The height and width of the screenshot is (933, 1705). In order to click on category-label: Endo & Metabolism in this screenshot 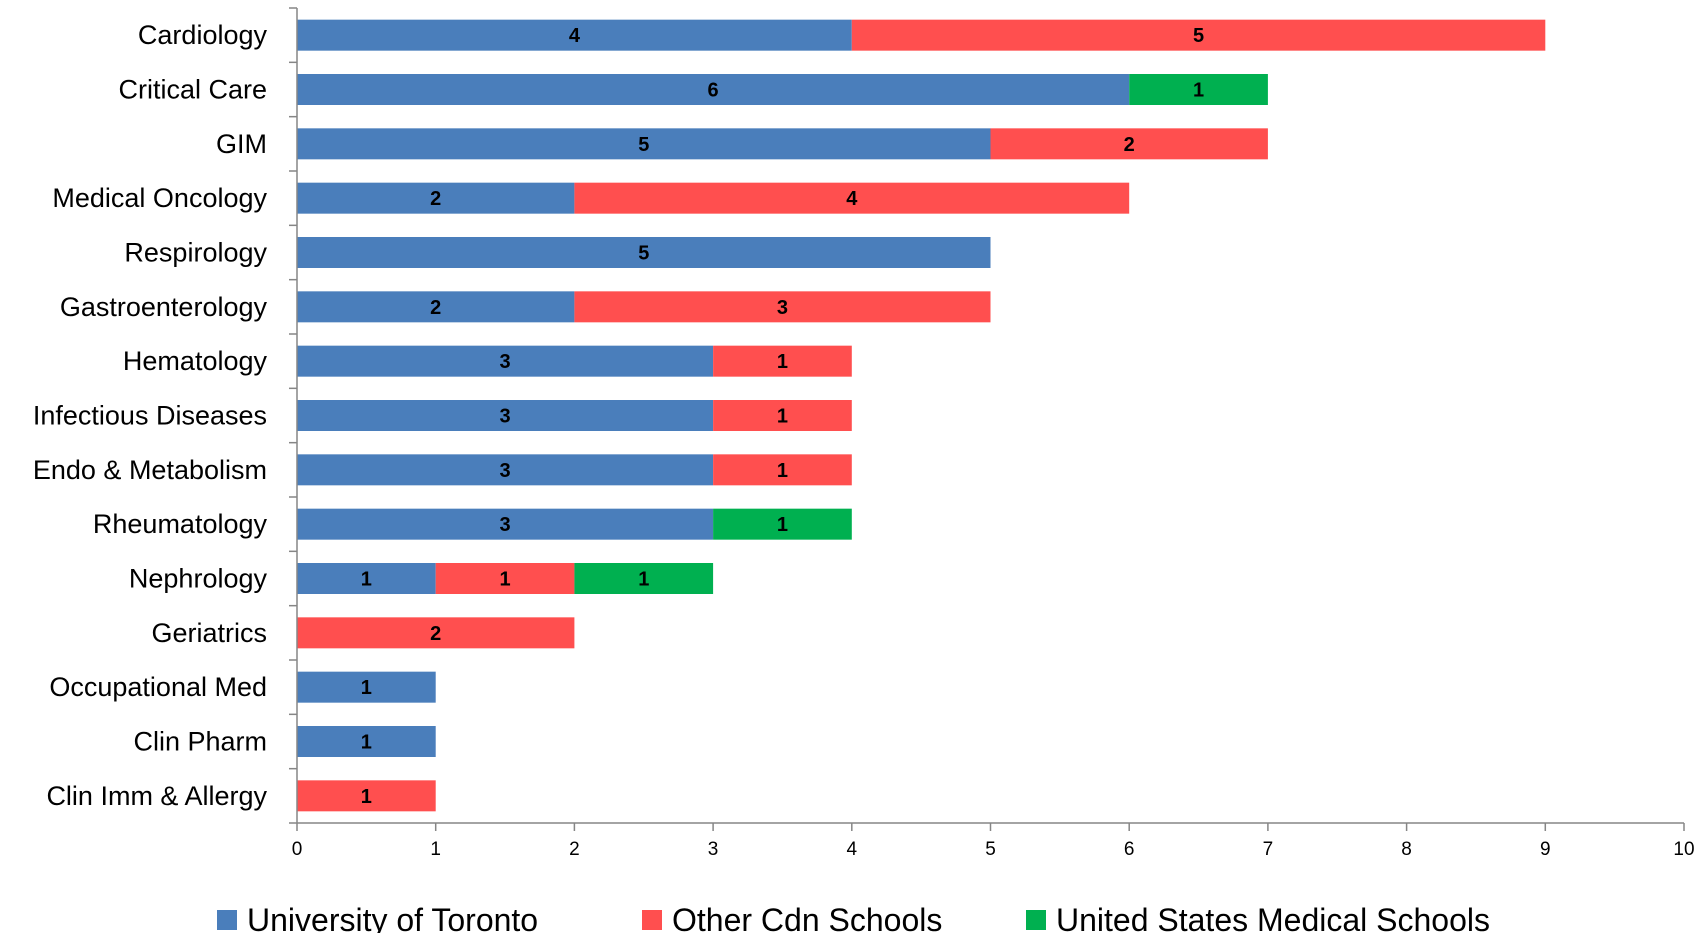, I will do `click(150, 470)`.